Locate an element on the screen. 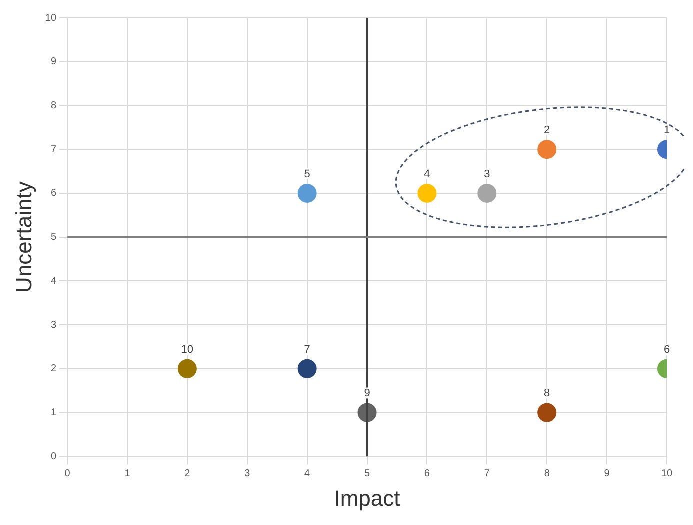  y-tick-label: 7 is located at coordinates (53, 150).